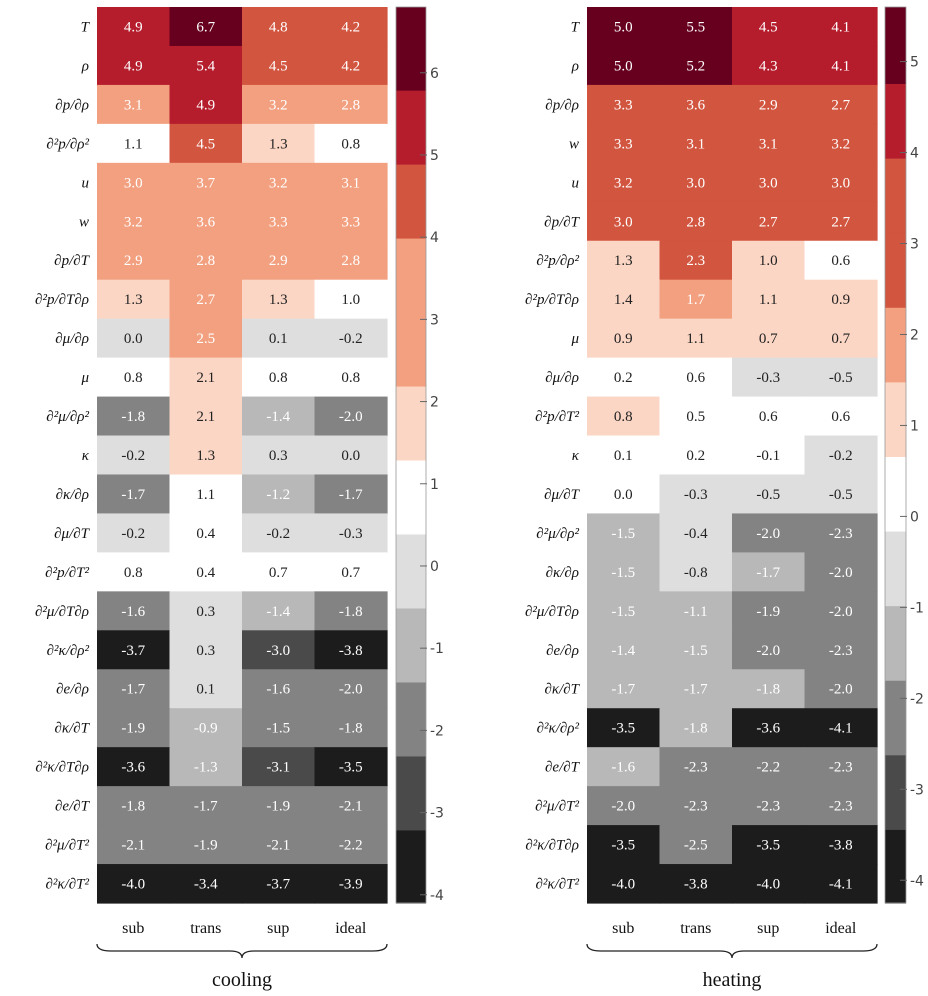 This screenshot has width=928, height=996. What do you see at coordinates (434, 403) in the screenshot?
I see `colorbar-tick-label: 2` at bounding box center [434, 403].